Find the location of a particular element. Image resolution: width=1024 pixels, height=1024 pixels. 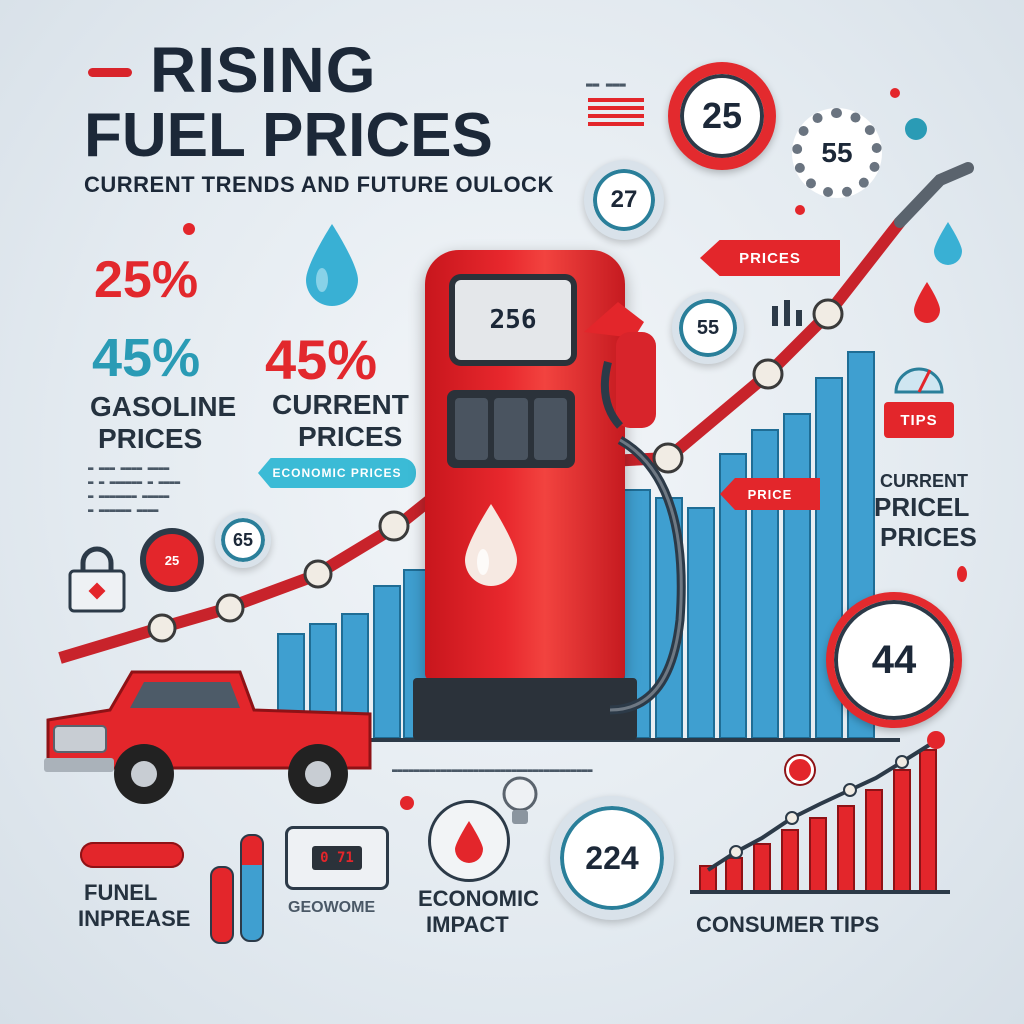

price-arrow-tag-label: PRICE is located at coordinates (770, 494).